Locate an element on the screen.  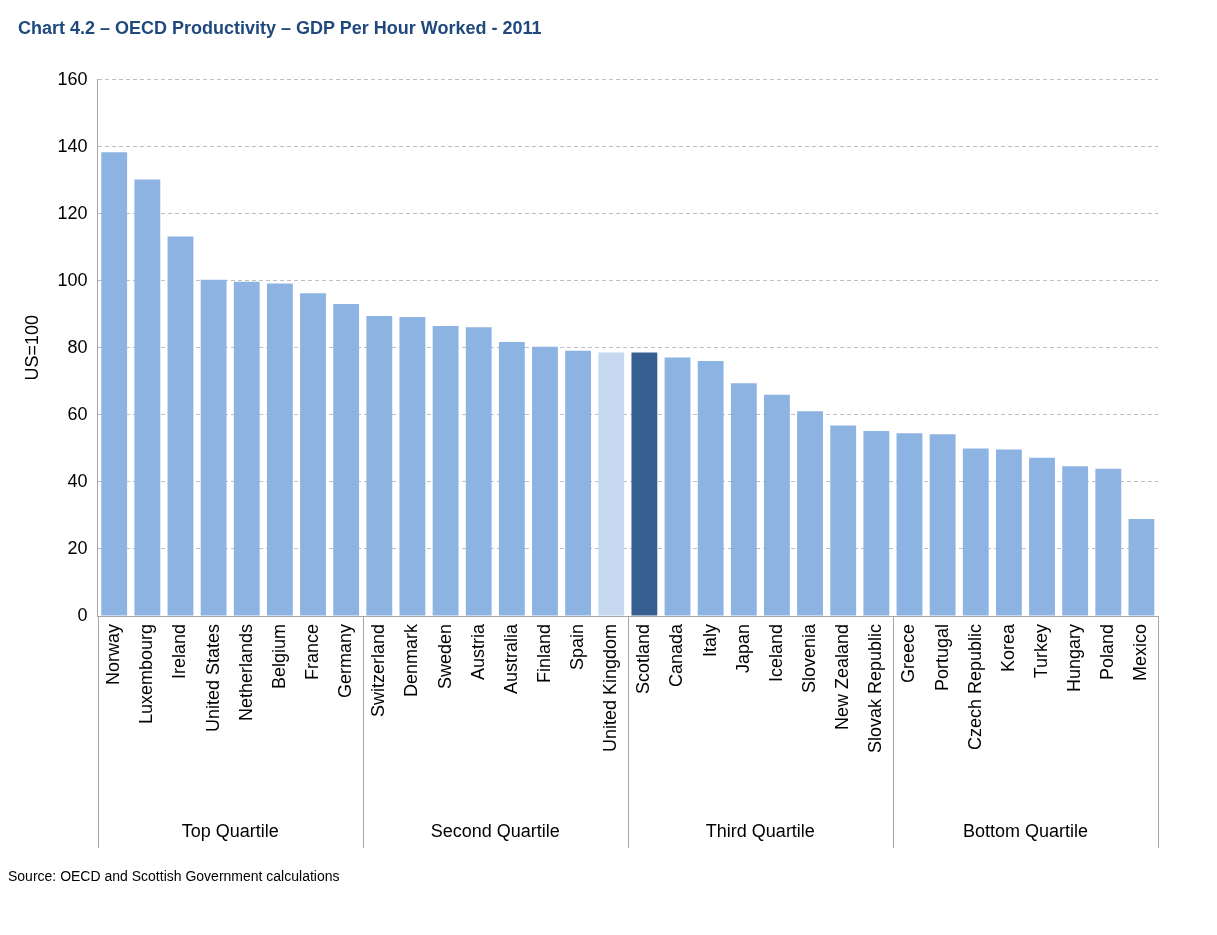
x-tick-label: Italy is located at coordinates (709, 641).